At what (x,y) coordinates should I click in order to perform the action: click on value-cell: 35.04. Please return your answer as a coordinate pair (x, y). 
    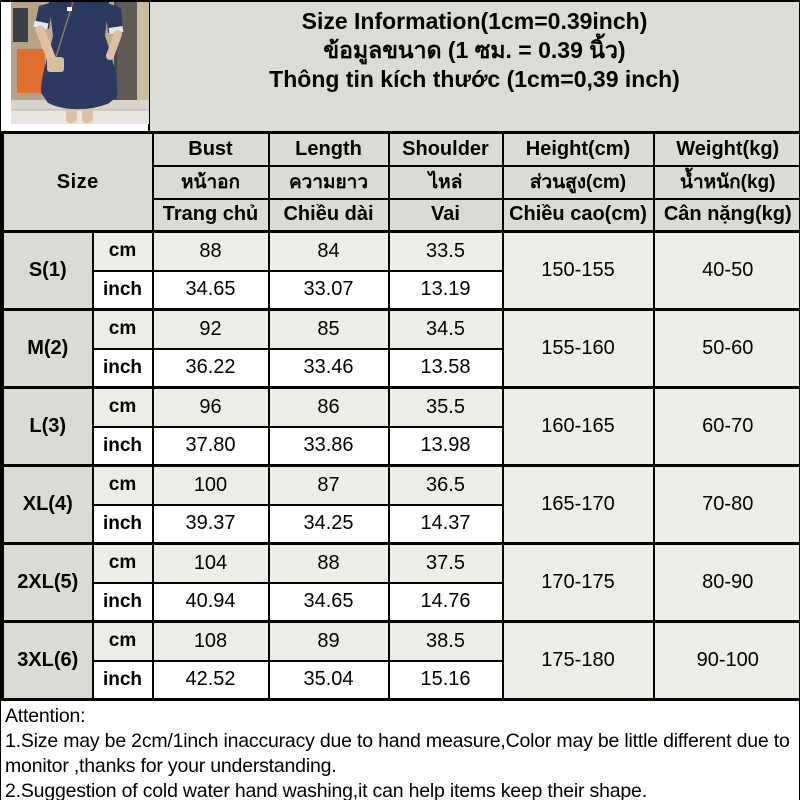
    Looking at the image, I should click on (328, 680).